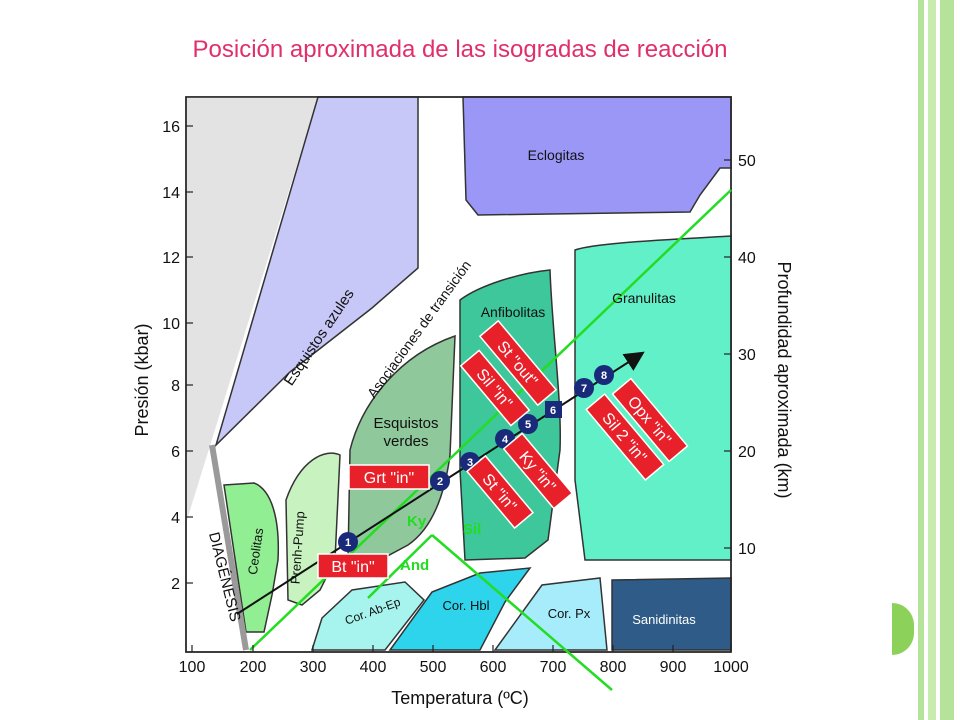 The height and width of the screenshot is (720, 960). I want to click on svg-text: 3, so click(470, 463).